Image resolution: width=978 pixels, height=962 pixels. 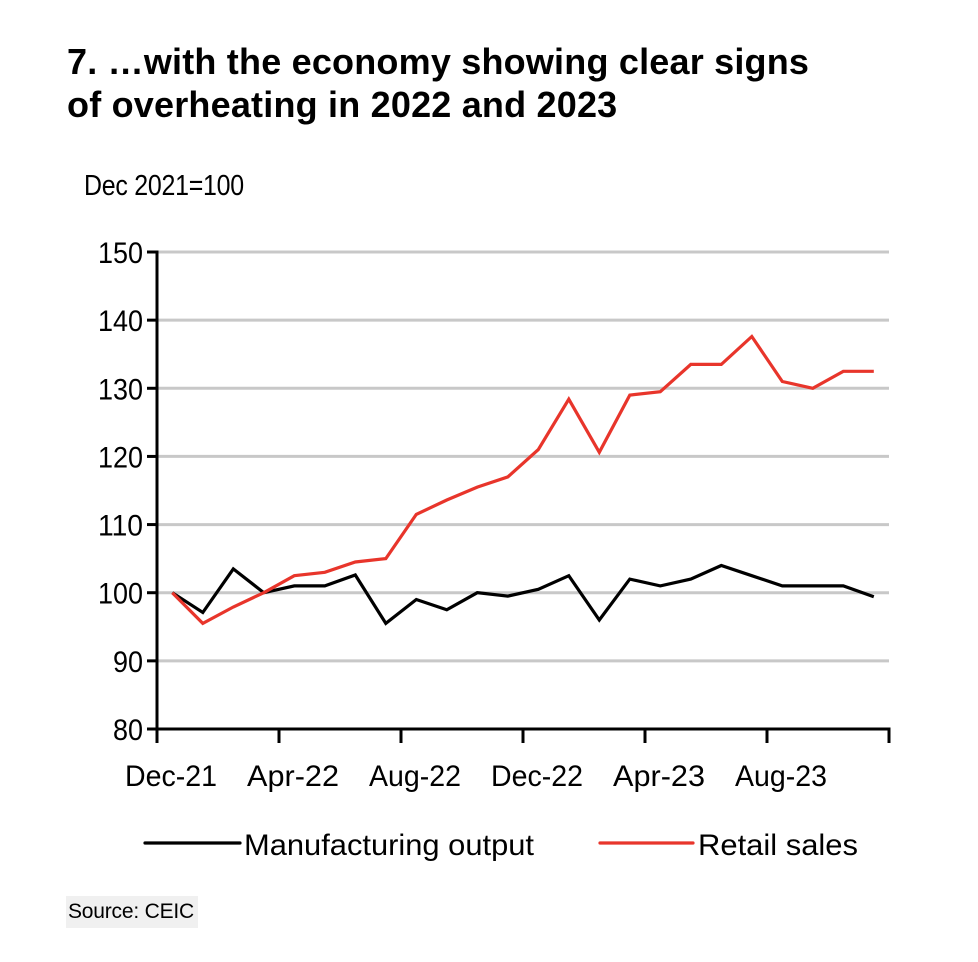 I want to click on y-tick-label: 140, so click(x=120, y=321).